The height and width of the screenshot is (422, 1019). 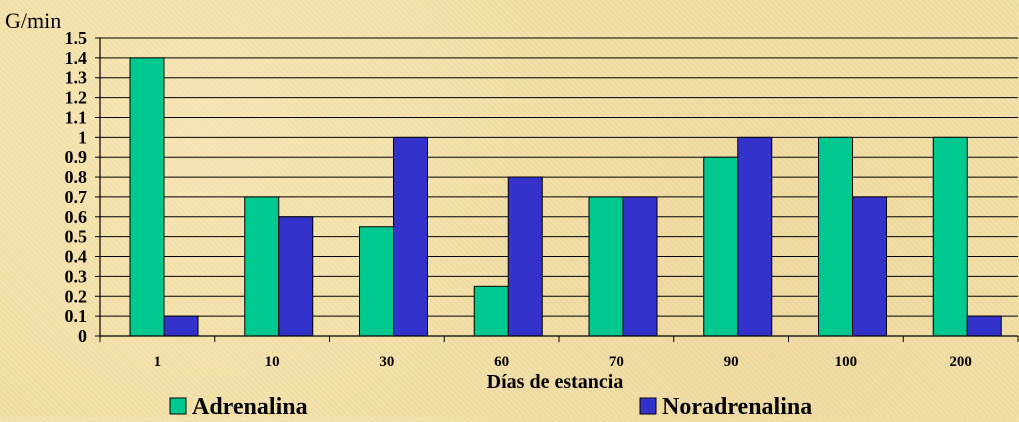 What do you see at coordinates (846, 362) in the screenshot?
I see `x-tick-label: 100` at bounding box center [846, 362].